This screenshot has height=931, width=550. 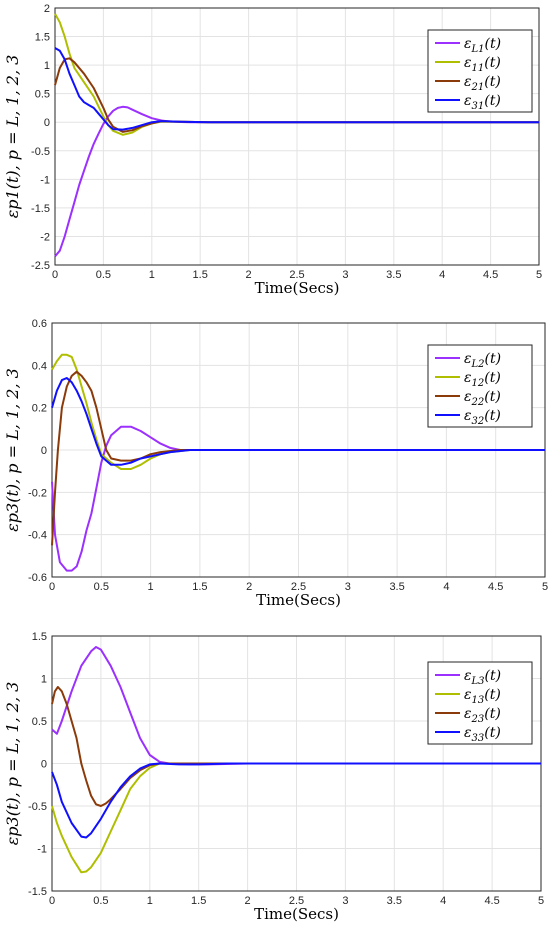 What do you see at coordinates (39, 409) in the screenshot?
I see `y-tick-label: 0.2` at bounding box center [39, 409].